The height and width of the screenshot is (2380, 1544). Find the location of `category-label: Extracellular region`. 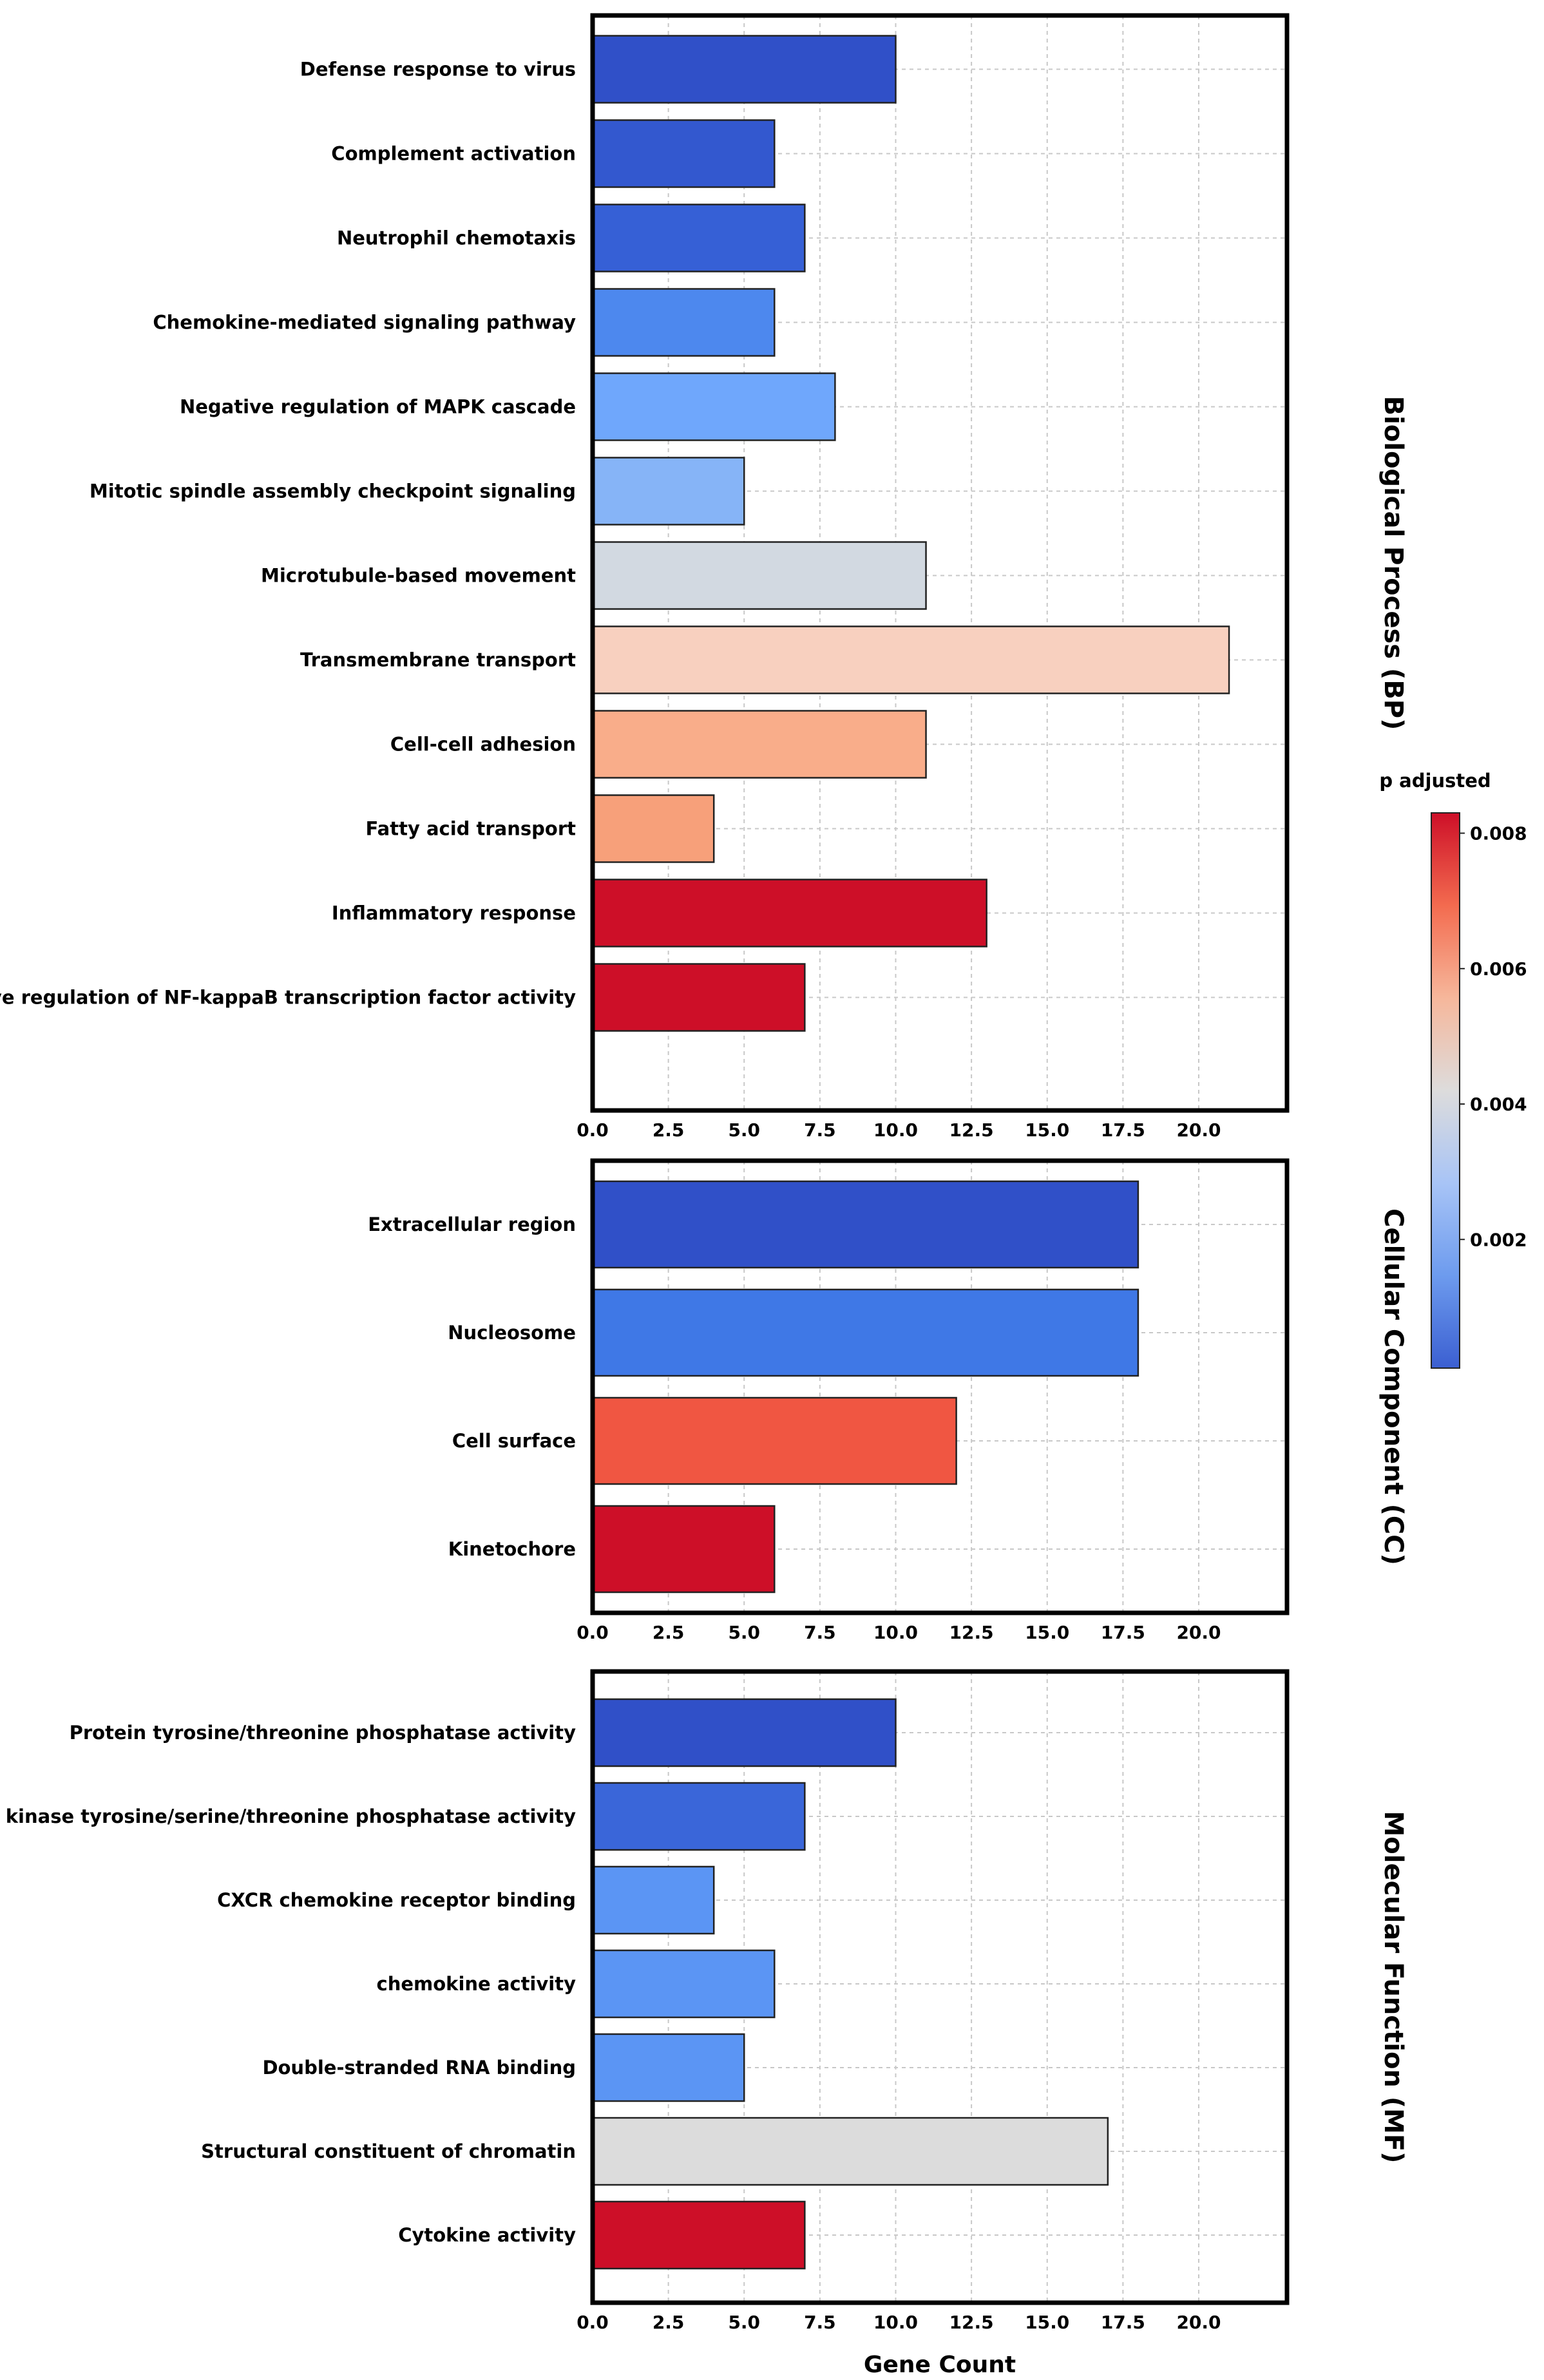

category-label: Extracellular region is located at coordinates (472, 1224).